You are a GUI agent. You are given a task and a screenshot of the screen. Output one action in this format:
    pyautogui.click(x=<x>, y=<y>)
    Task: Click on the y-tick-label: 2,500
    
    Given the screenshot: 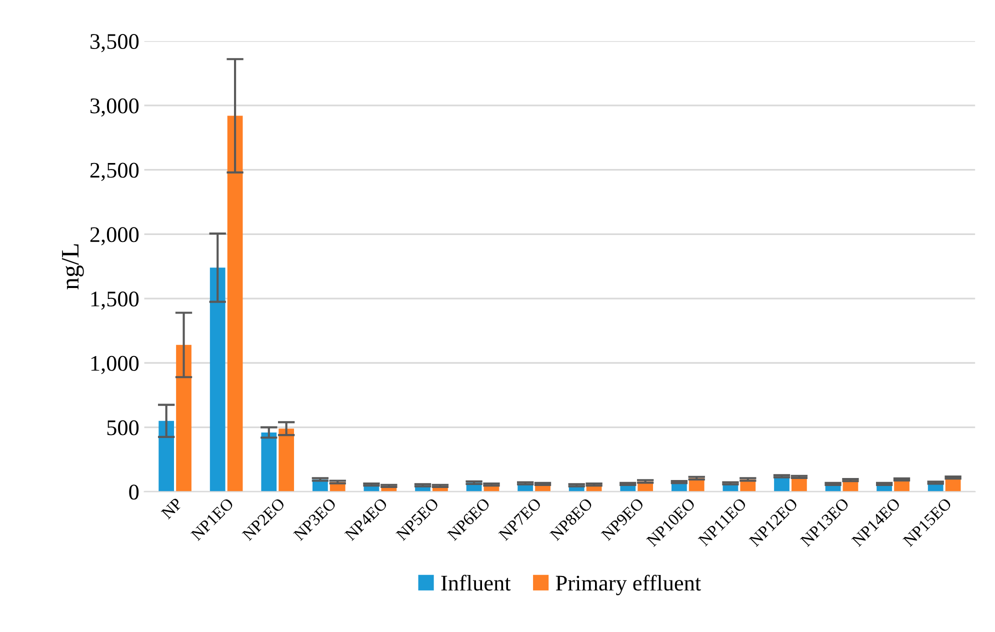 What is the action you would take?
    pyautogui.click(x=114, y=171)
    